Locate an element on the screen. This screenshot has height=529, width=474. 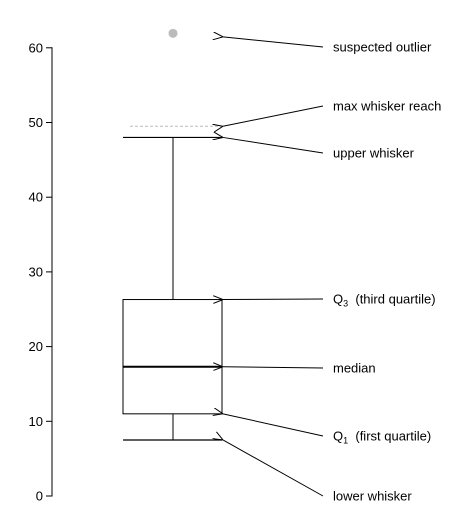
y-tick-label: 0 is located at coordinates (39, 496).